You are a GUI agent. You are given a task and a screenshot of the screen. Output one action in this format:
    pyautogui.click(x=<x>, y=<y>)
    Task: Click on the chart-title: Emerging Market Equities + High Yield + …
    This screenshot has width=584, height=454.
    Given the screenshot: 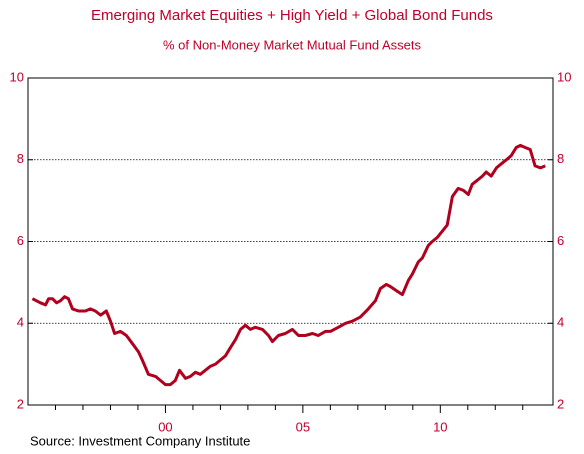 What is the action you would take?
    pyautogui.click(x=292, y=15)
    